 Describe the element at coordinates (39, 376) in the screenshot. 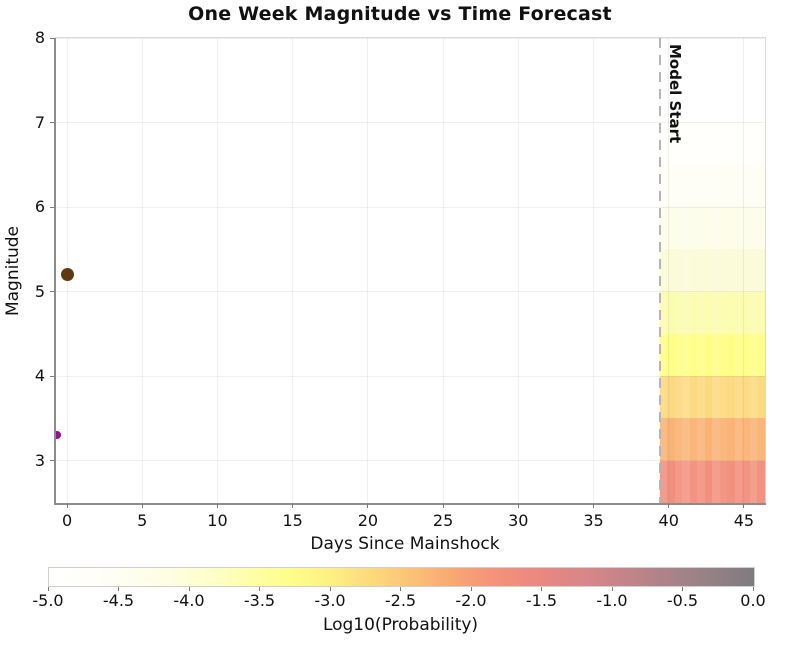

I see `y-tick-label: 4` at that location.